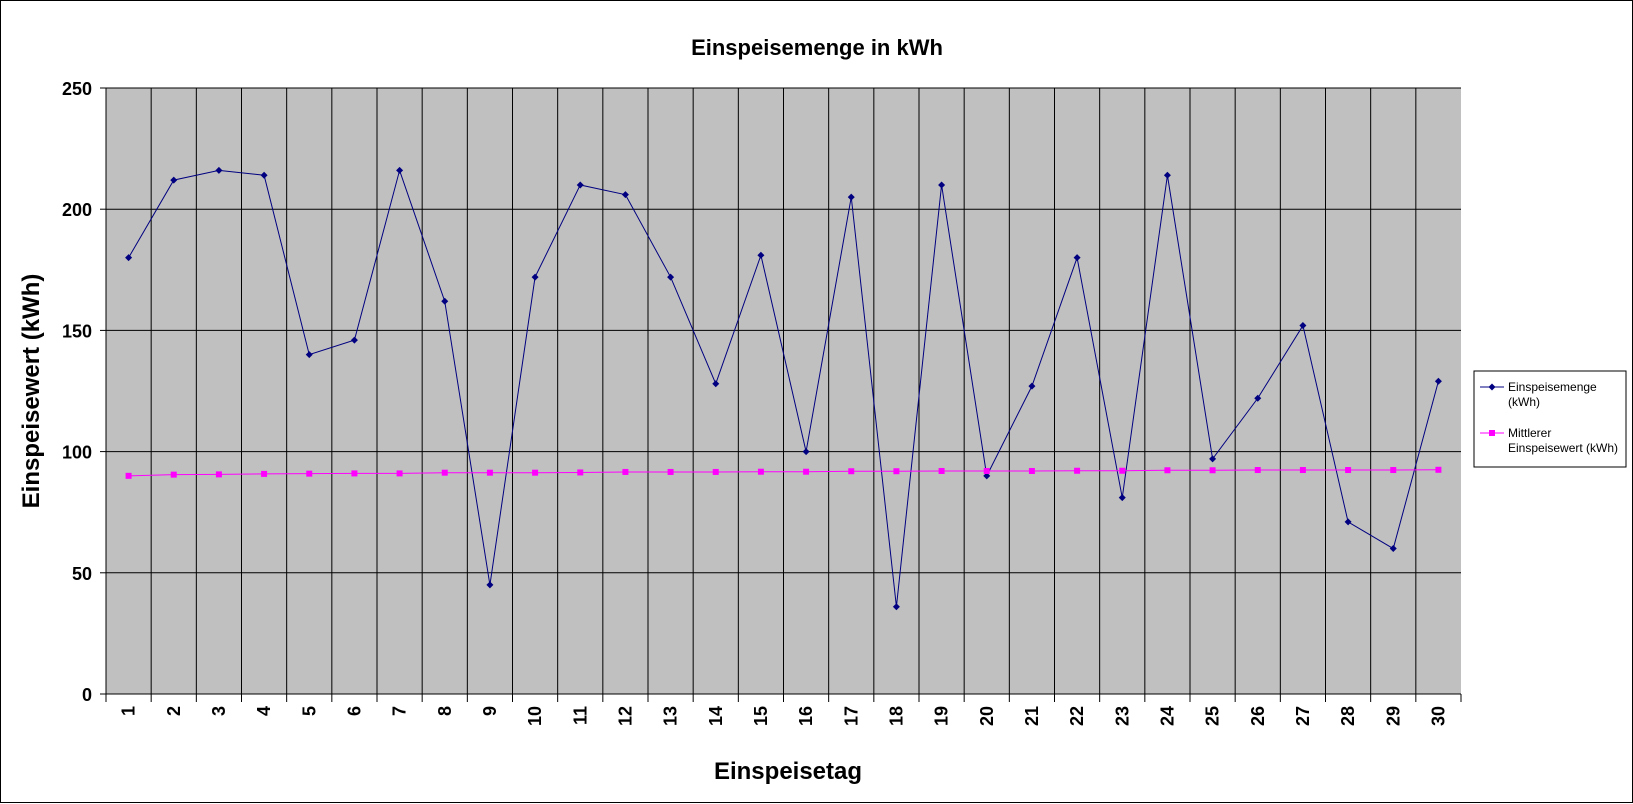 Image resolution: width=1633 pixels, height=804 pixels. Describe the element at coordinates (716, 716) in the screenshot. I see `x-tick-label: 14` at that location.